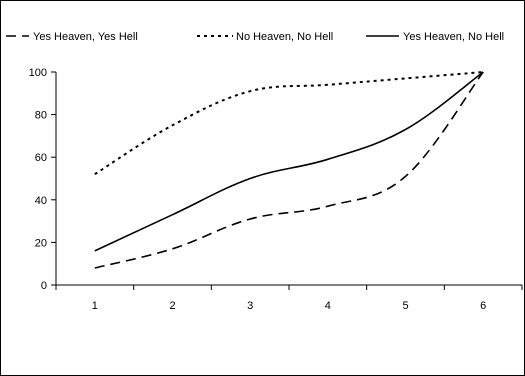  I want to click on x-tick-label: 6, so click(483, 306).